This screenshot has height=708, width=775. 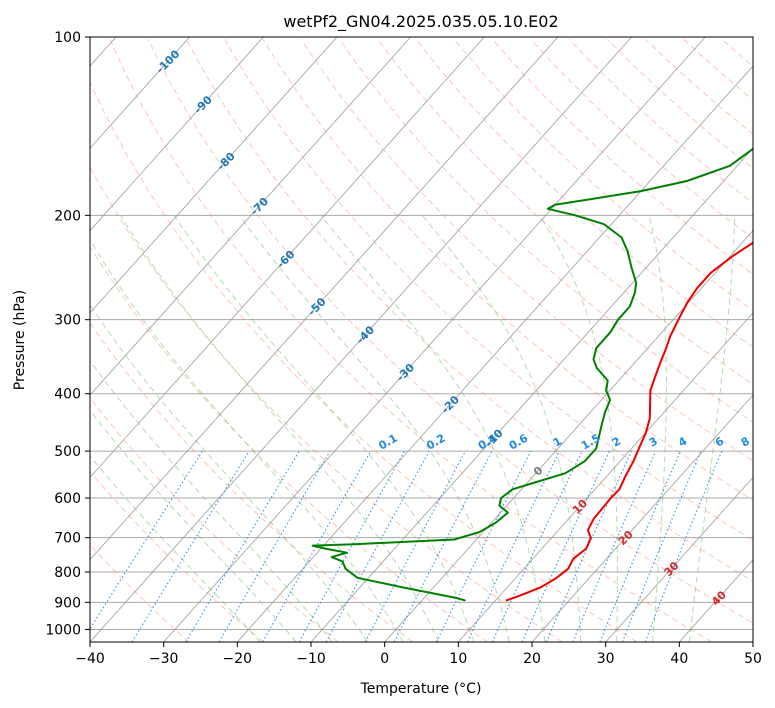 What do you see at coordinates (90, 659) in the screenshot?
I see `x-tick-label-0: −40` at bounding box center [90, 659].